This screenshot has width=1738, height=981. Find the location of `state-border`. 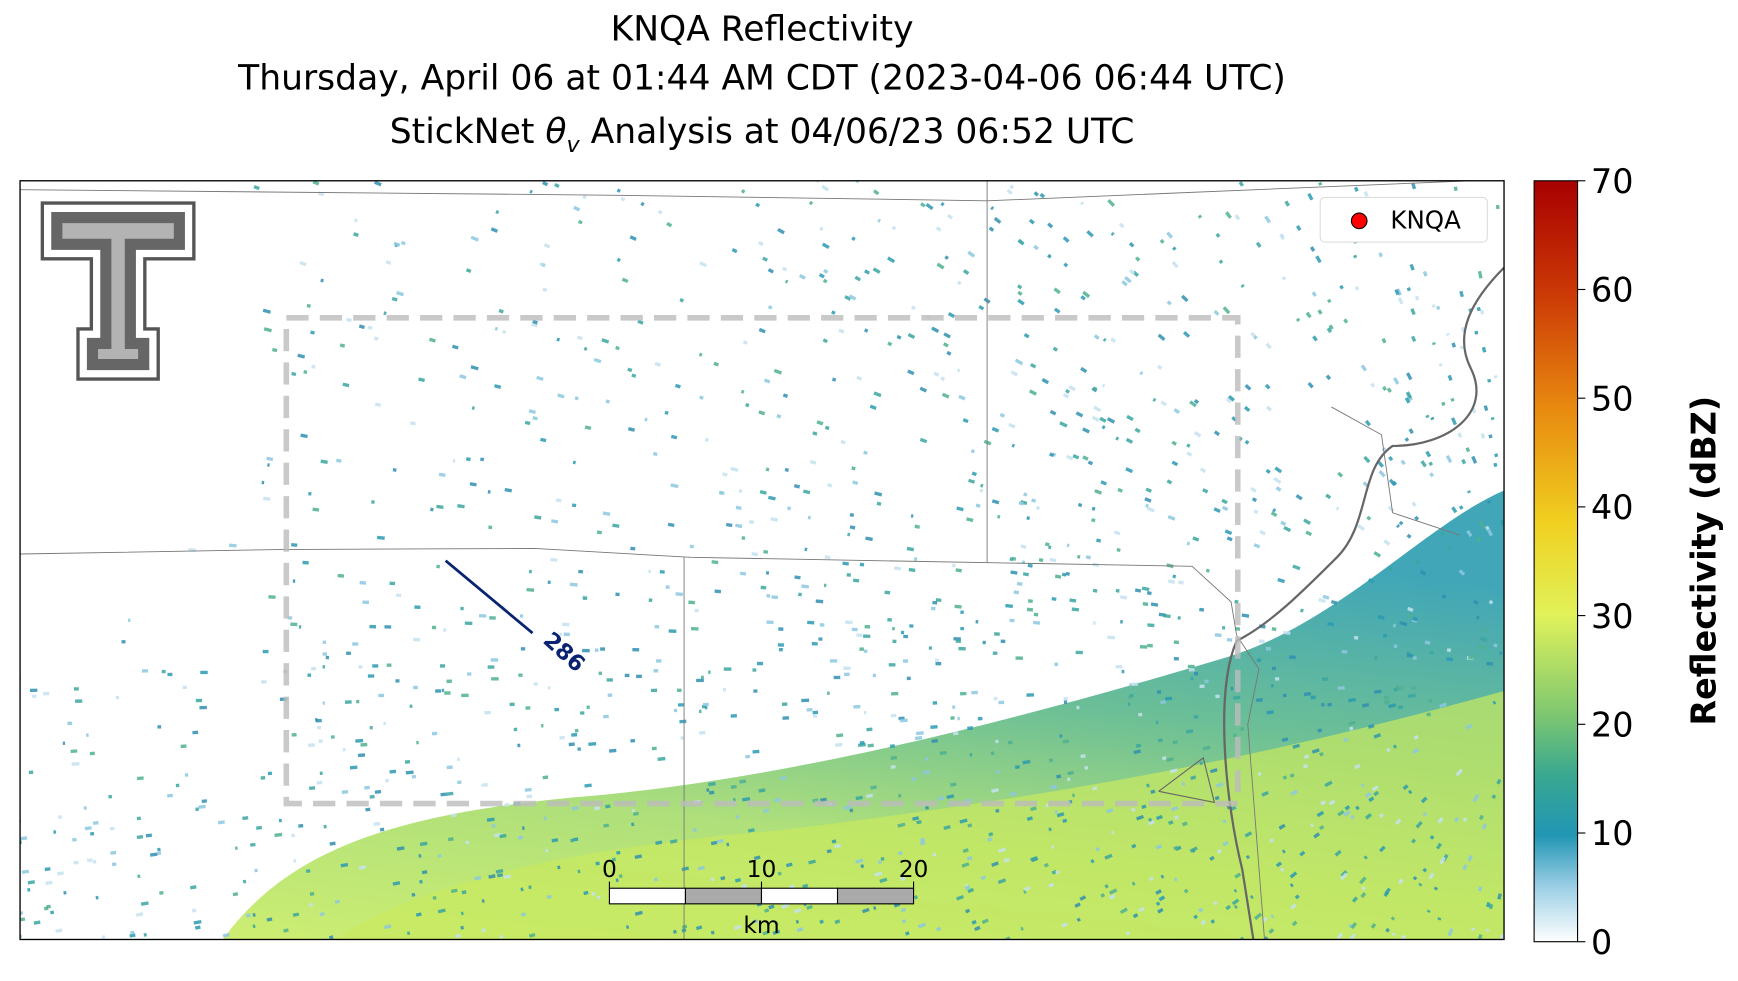

state-border is located at coordinates (1364, 603).